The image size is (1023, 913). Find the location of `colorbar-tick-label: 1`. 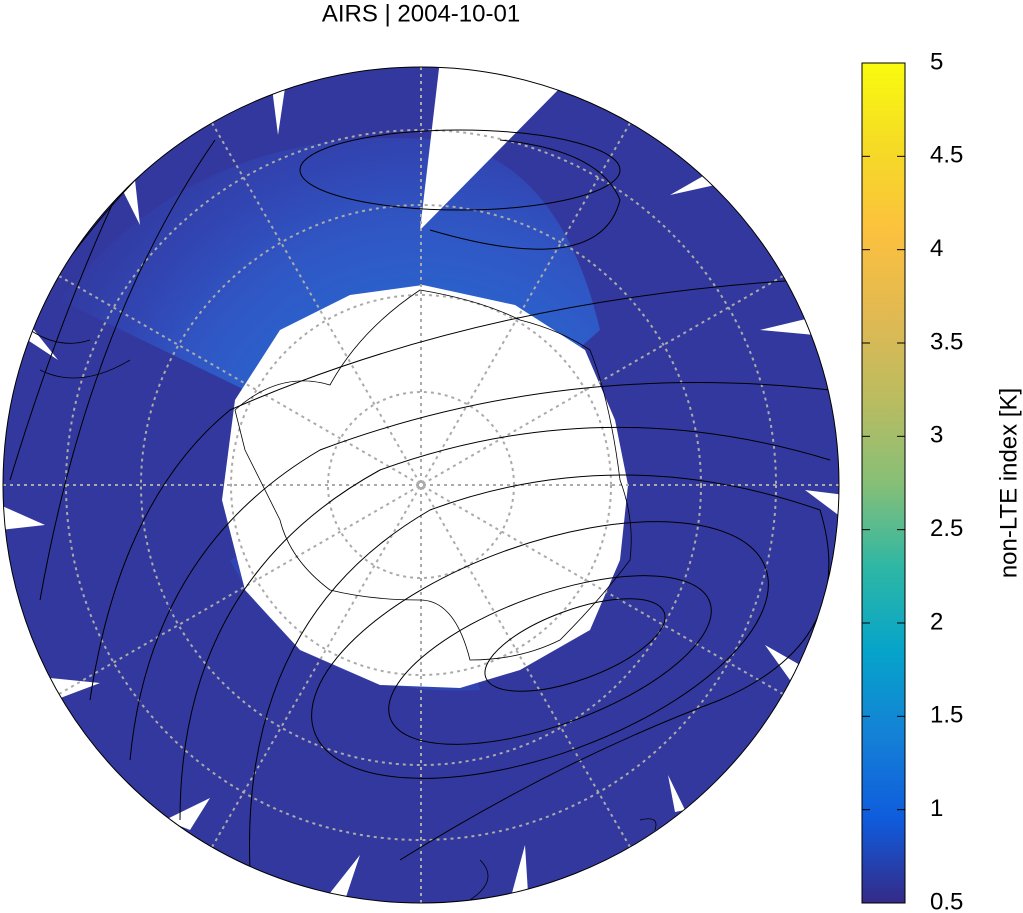

colorbar-tick-label: 1 is located at coordinates (936, 808).